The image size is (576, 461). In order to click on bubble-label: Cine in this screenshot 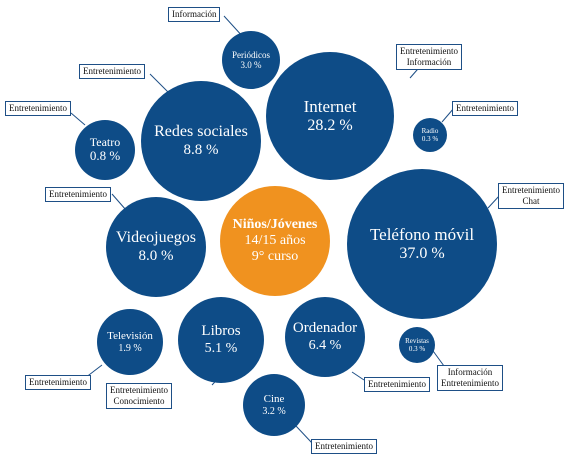, I will do `click(274, 398)`.